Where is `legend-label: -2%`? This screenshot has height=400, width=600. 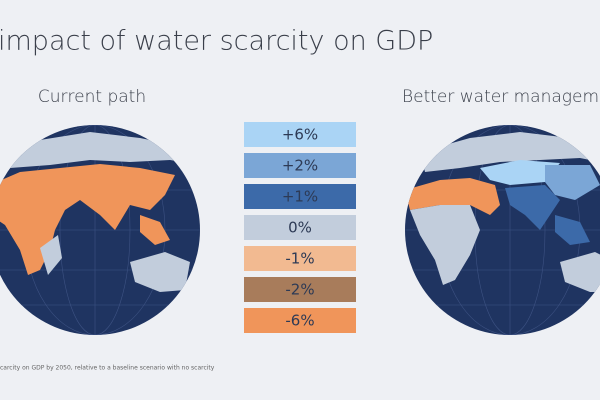 legend-label: -2% is located at coordinates (299, 290).